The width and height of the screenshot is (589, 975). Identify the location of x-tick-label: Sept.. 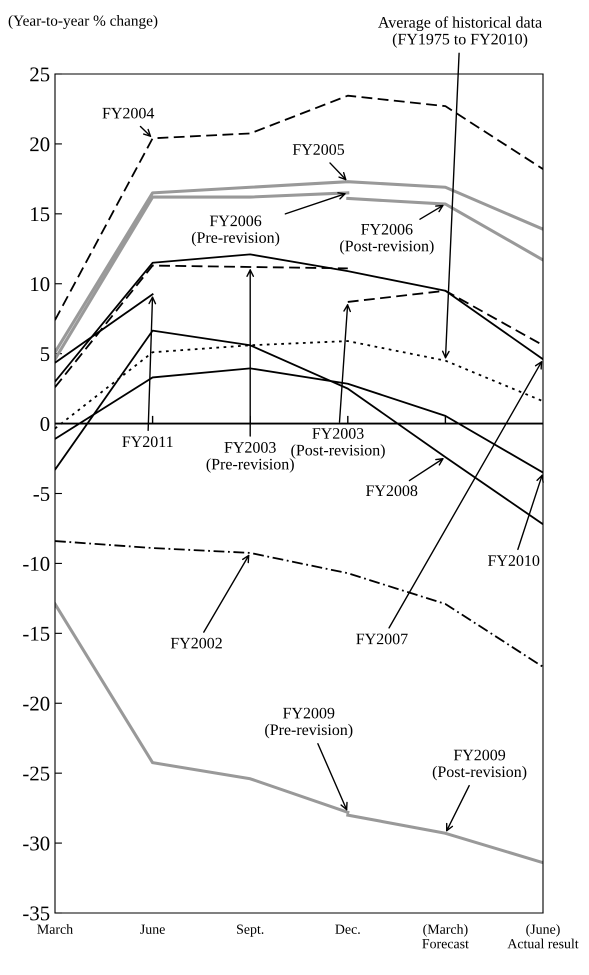
(250, 930).